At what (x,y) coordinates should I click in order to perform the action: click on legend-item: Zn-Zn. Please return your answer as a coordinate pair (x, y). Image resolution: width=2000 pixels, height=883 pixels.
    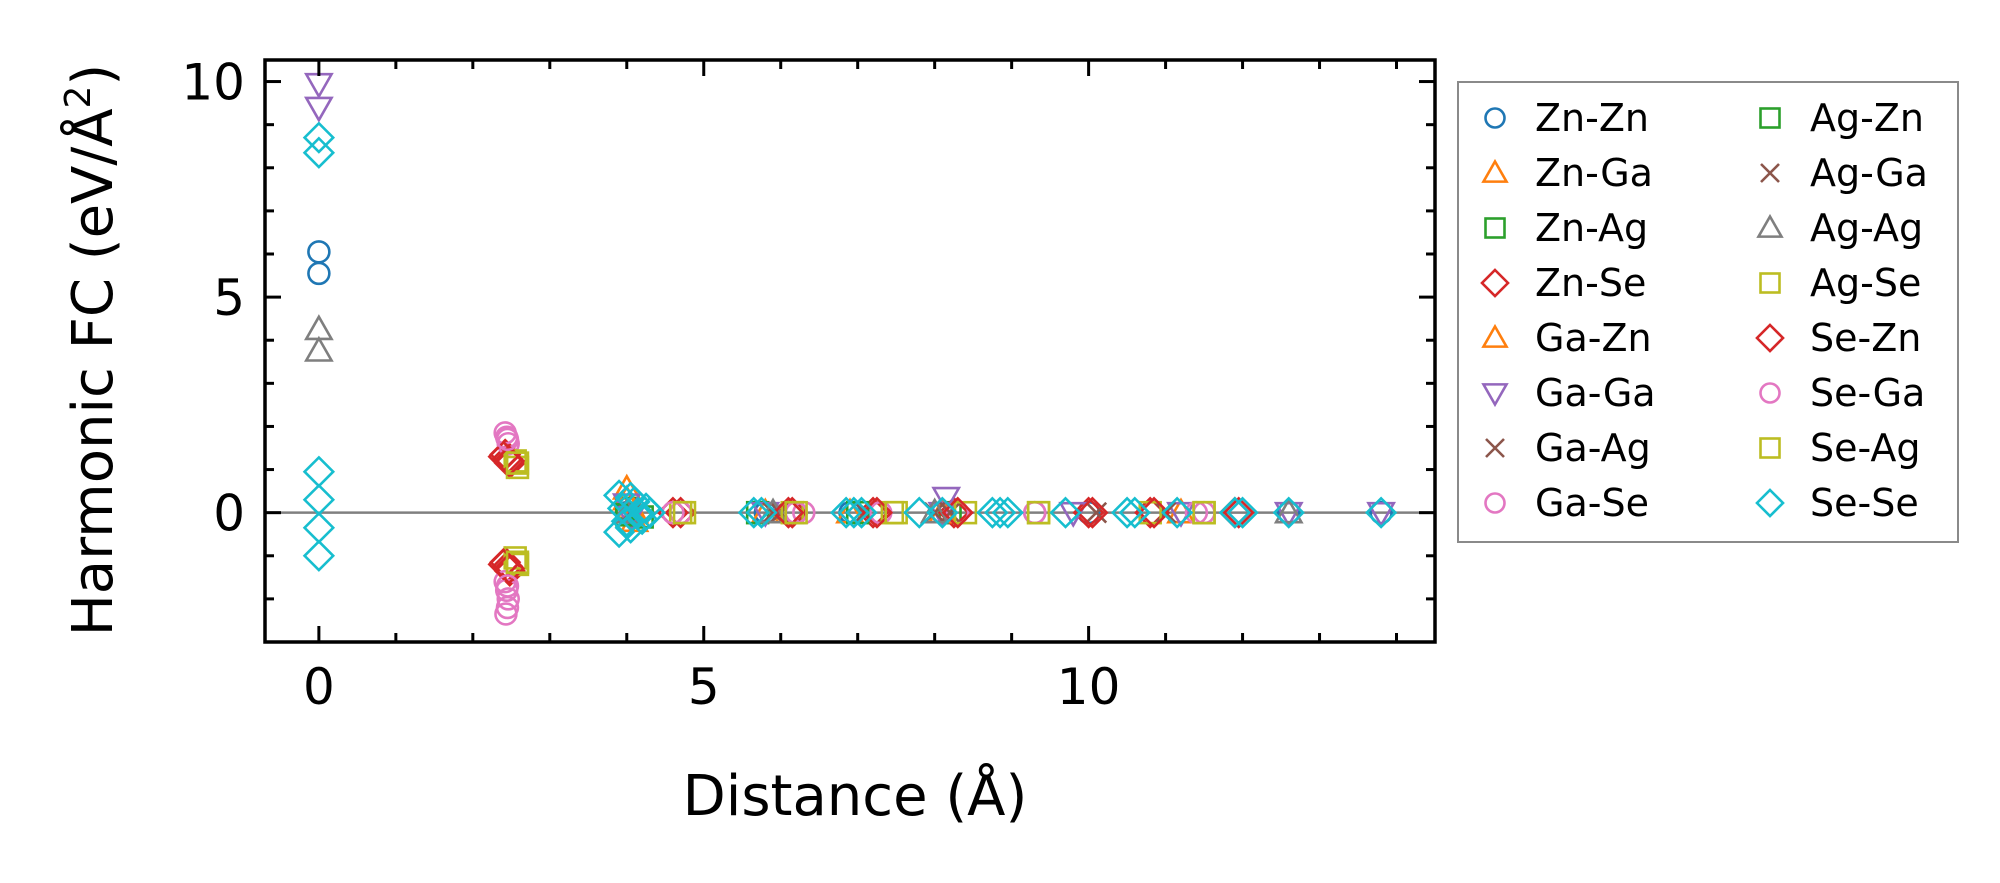
    Looking at the image, I should click on (1566, 118).